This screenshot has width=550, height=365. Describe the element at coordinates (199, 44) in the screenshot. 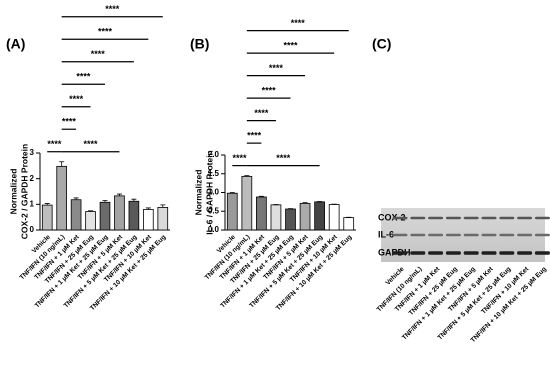

I see `panel-label: (B)` at that location.